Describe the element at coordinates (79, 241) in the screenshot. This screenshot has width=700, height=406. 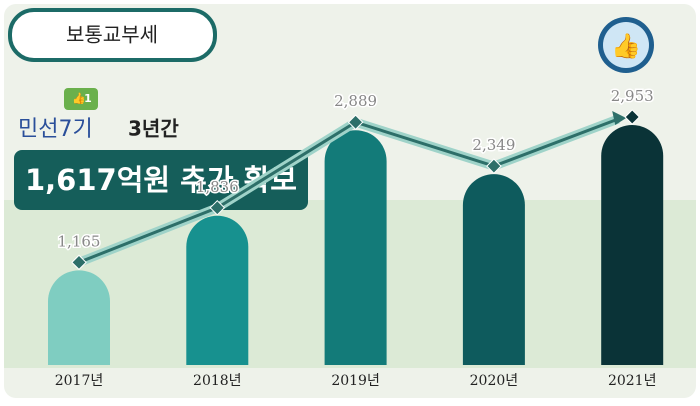
I see `value-label: 1,165` at that location.